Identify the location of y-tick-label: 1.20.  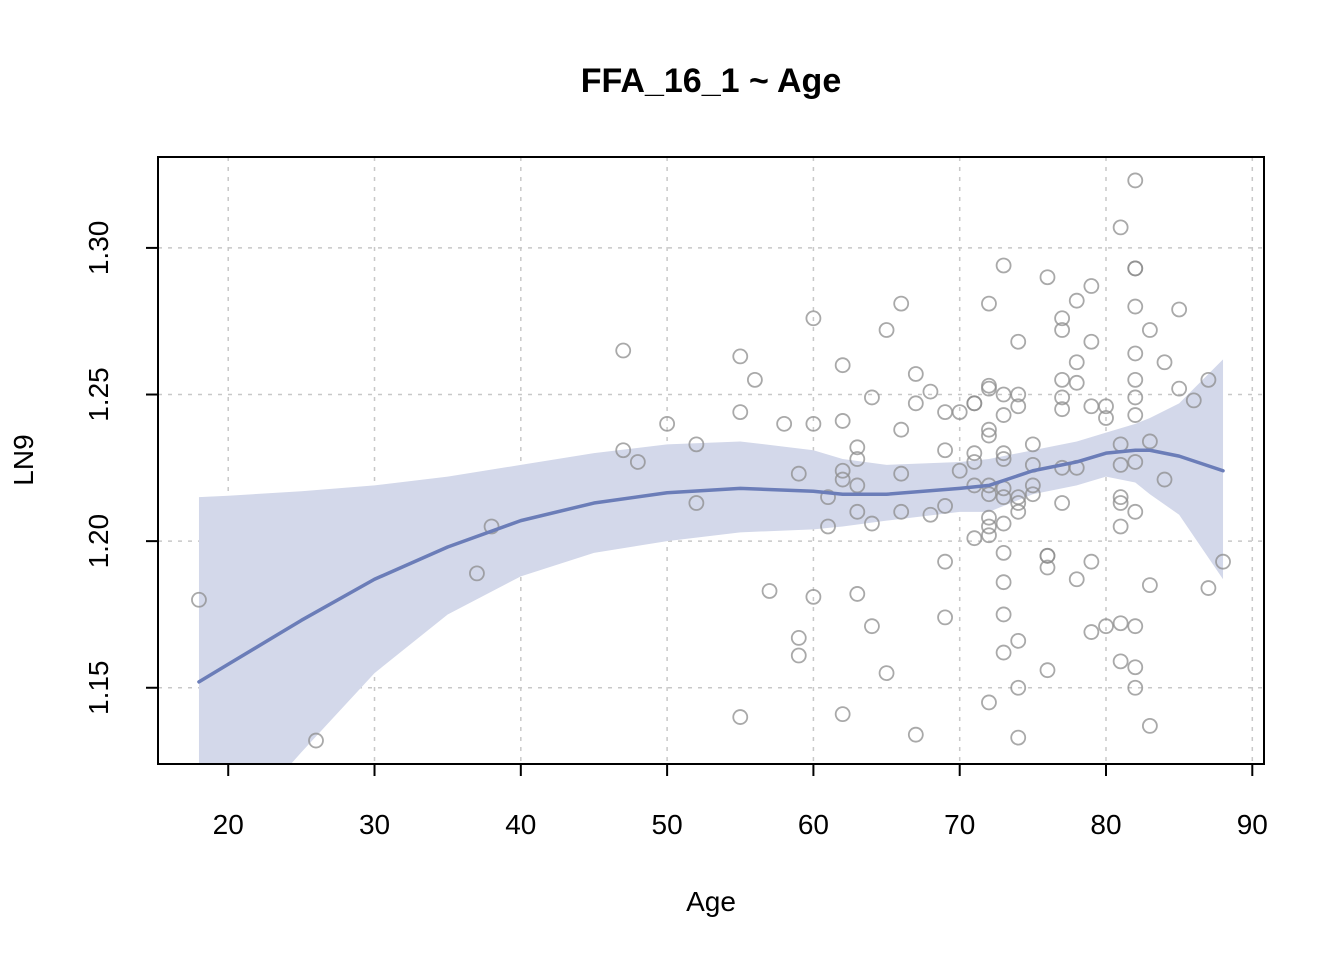
(98, 541).